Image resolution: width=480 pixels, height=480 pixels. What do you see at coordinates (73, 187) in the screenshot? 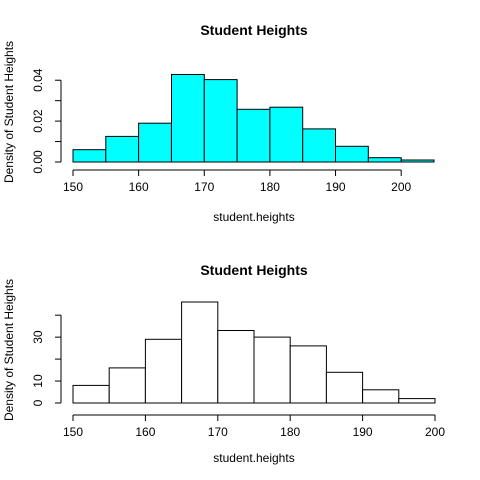
I see `top-x-tick-label-150: 150` at bounding box center [73, 187].